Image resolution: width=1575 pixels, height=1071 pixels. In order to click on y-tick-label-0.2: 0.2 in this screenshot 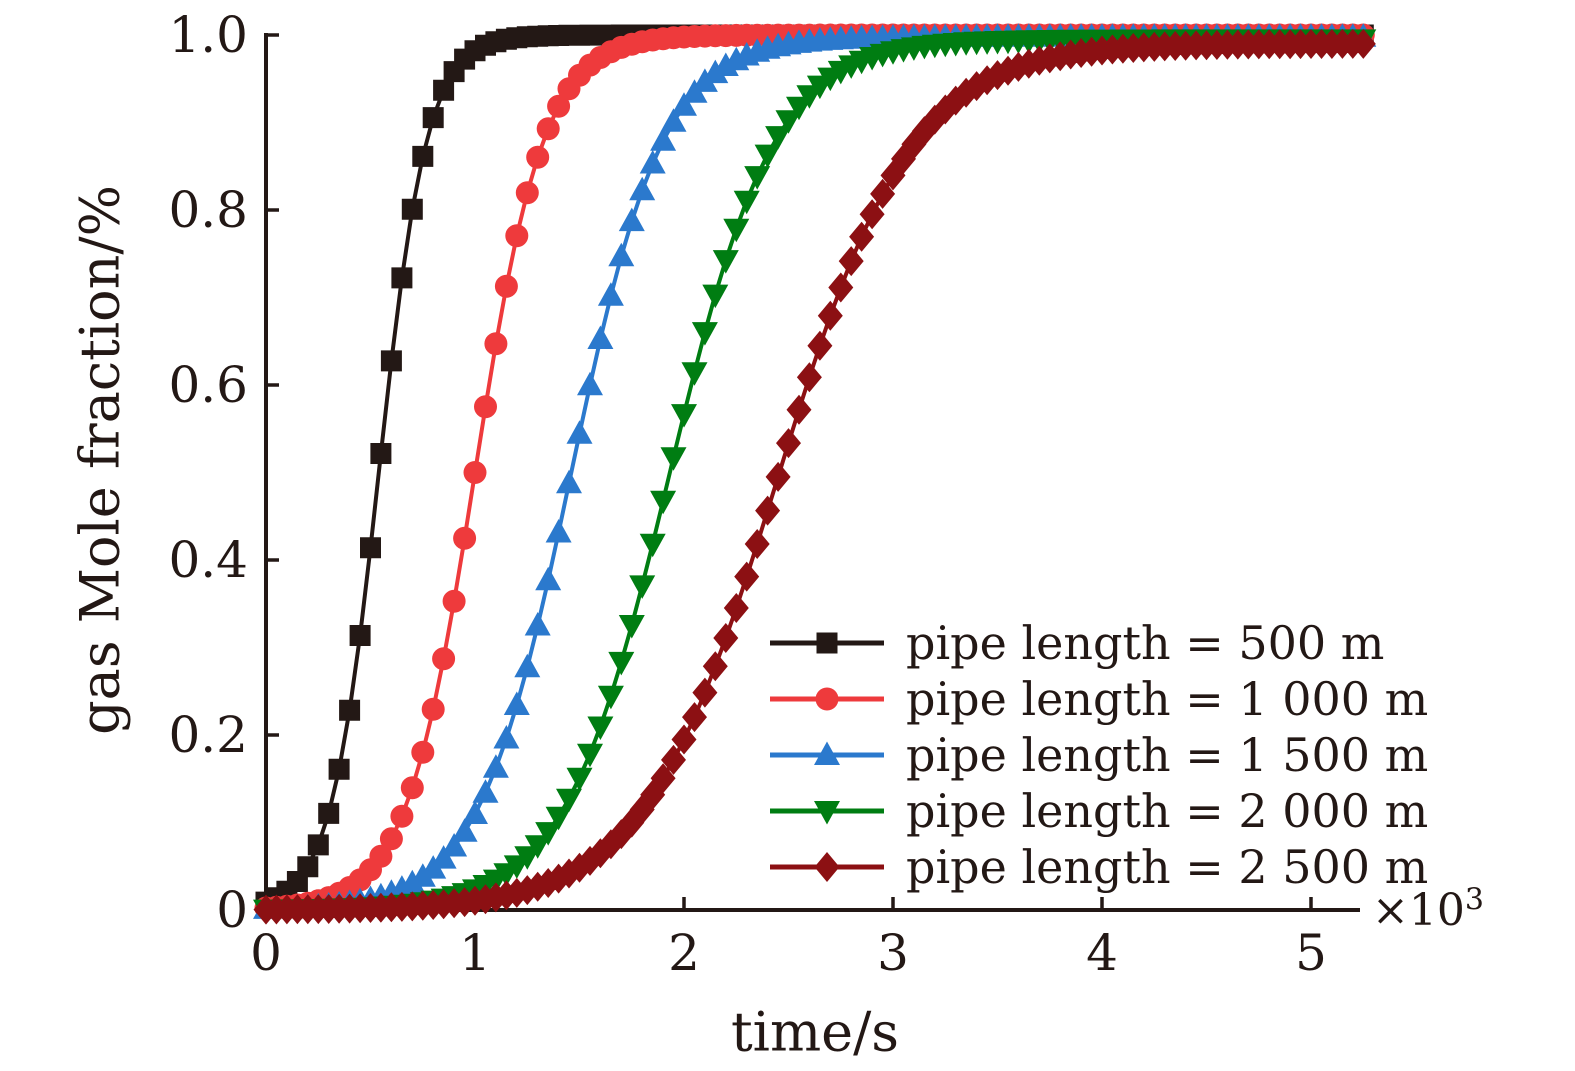, I will do `click(208, 735)`.